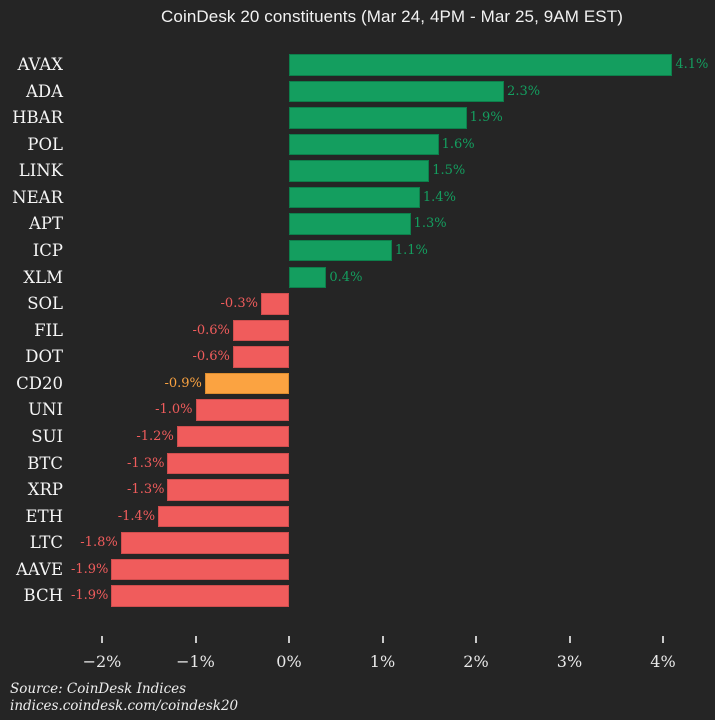 The width and height of the screenshot is (715, 720). I want to click on bar-row: NEAR 1.4%, so click(357, 200).